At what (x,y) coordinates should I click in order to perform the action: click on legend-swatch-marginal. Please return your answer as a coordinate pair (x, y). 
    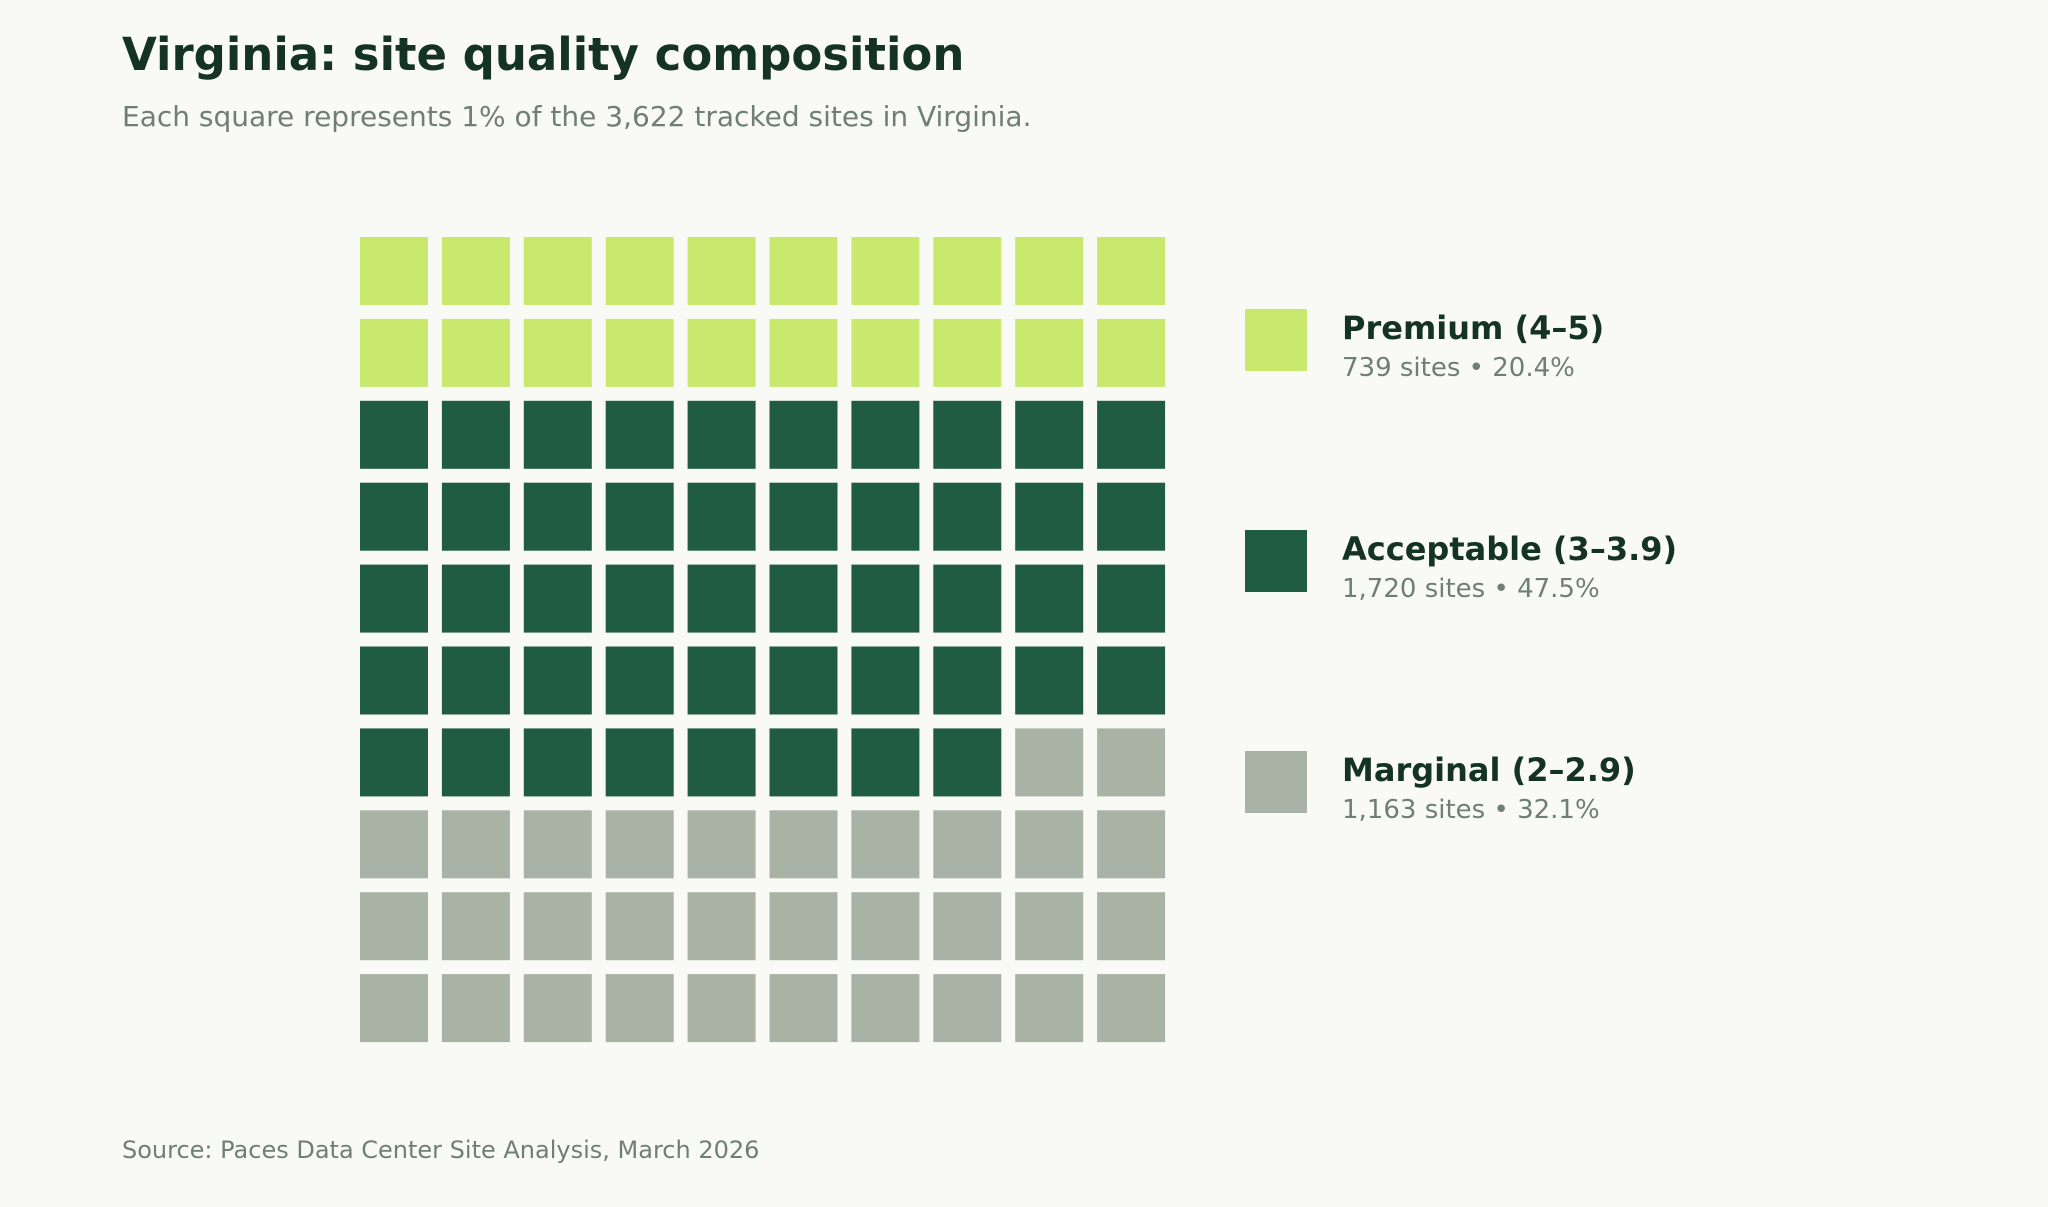
    Looking at the image, I should click on (1276, 782).